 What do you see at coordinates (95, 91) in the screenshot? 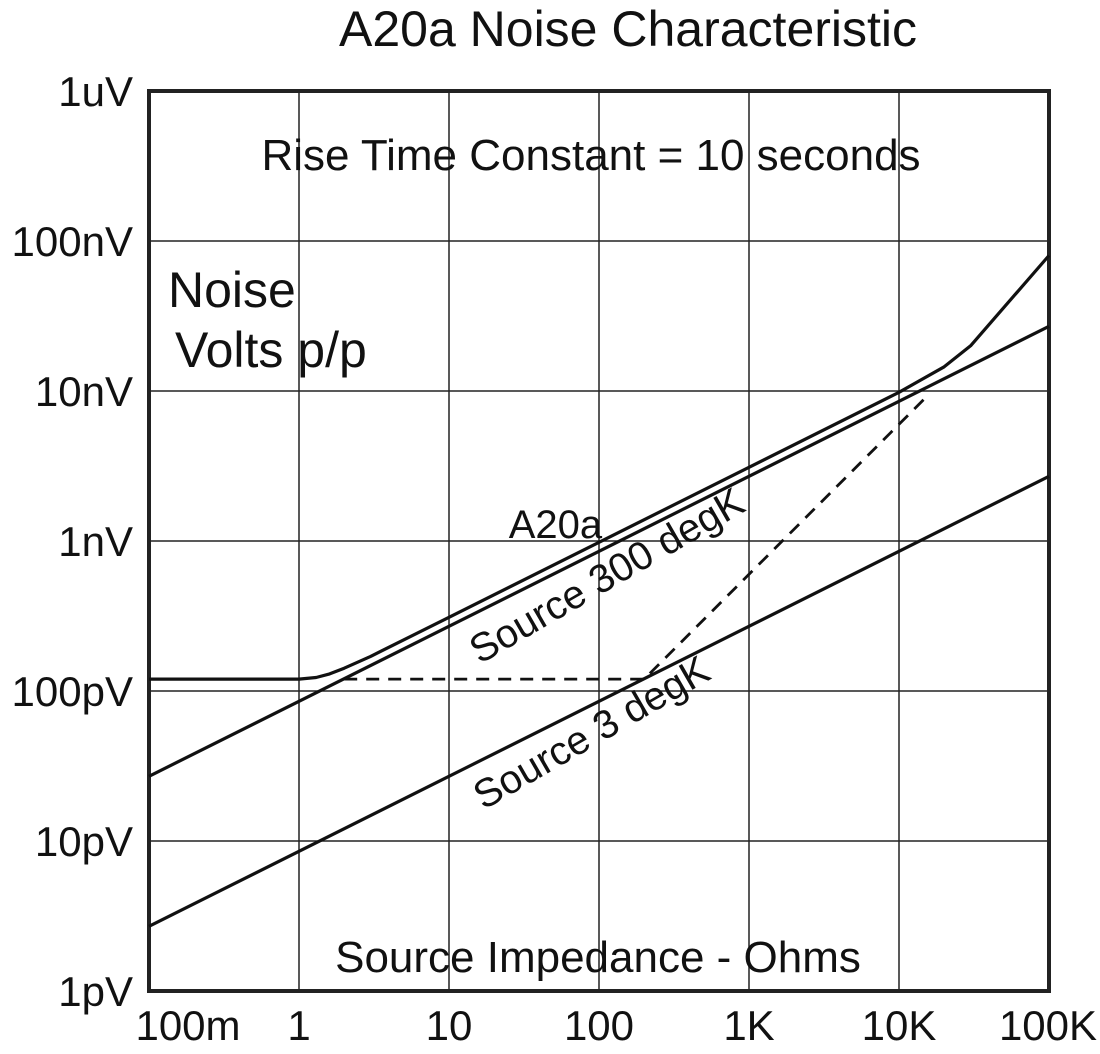
I see `y-tick-label: 1uV` at bounding box center [95, 91].